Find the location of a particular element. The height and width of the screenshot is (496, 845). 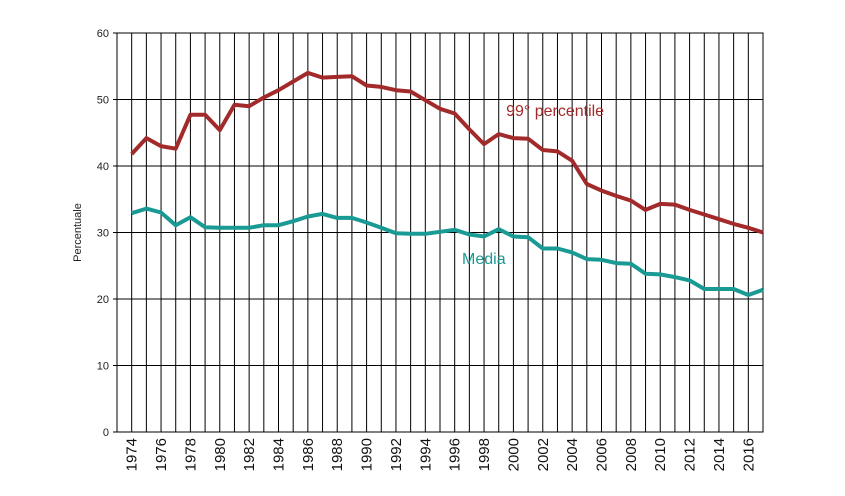

x-tick-label: 1986 is located at coordinates (308, 454).